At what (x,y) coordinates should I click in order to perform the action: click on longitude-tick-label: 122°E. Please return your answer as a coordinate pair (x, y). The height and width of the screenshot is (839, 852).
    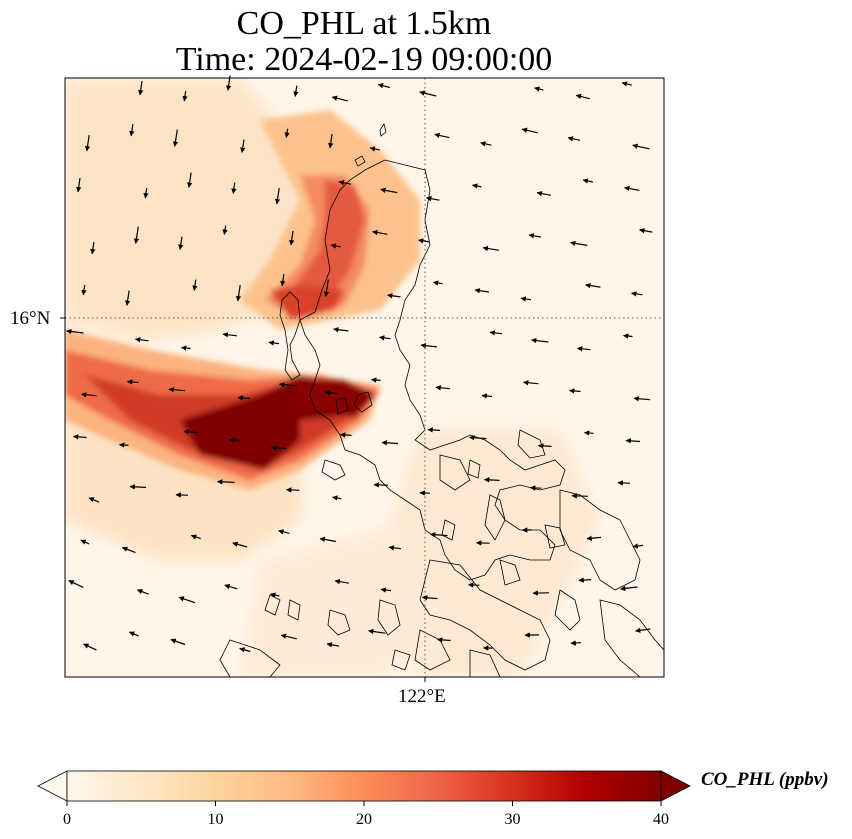
    Looking at the image, I should click on (422, 696).